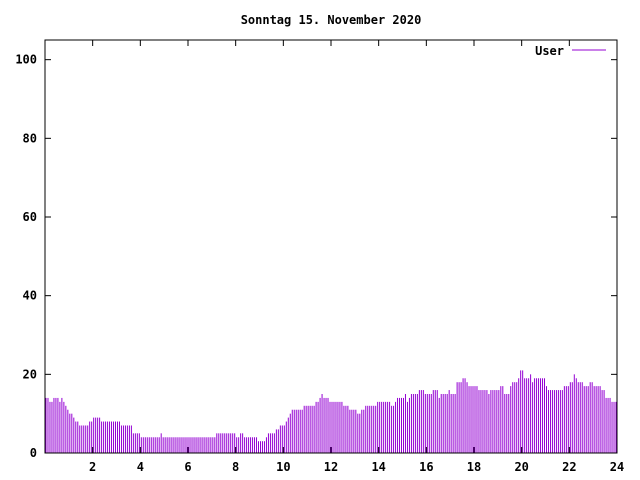  What do you see at coordinates (569, 467) in the screenshot?
I see `x-tick-label: 22` at bounding box center [569, 467].